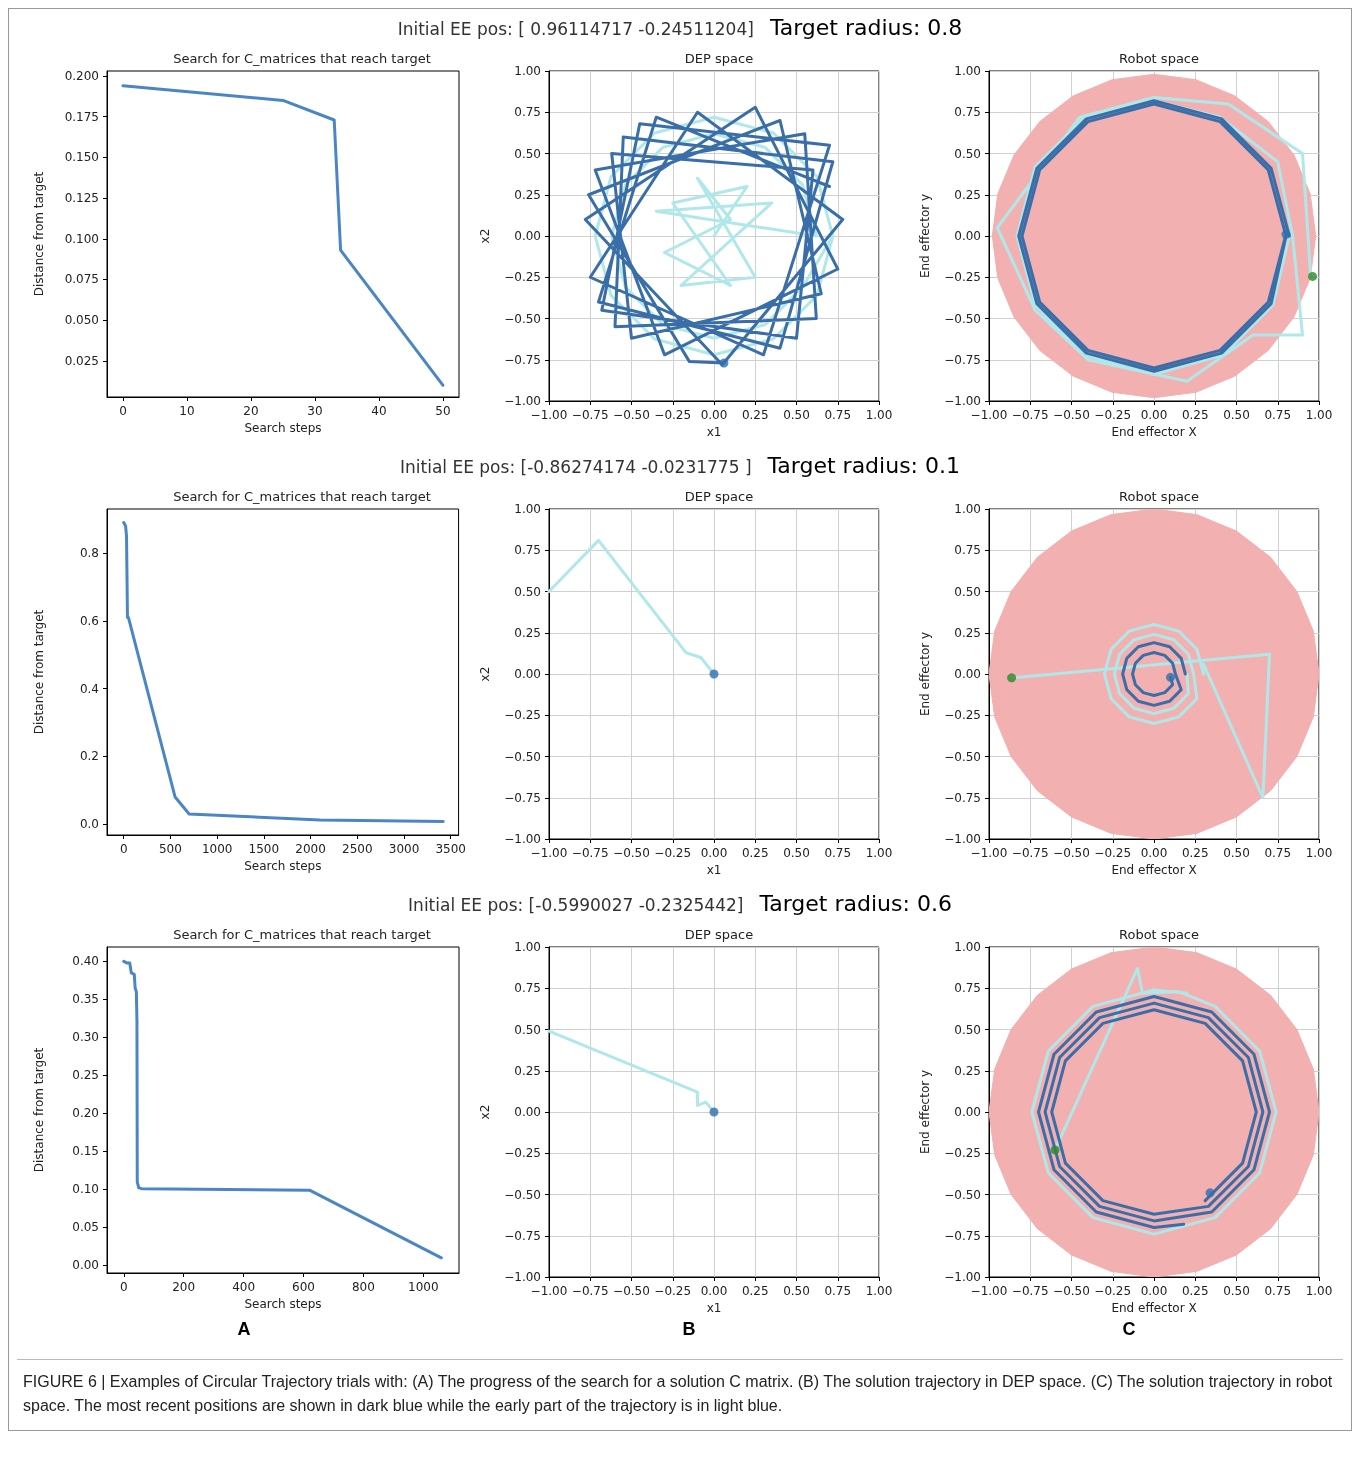  I want to click on x-tick-label: 2500, so click(357, 849).